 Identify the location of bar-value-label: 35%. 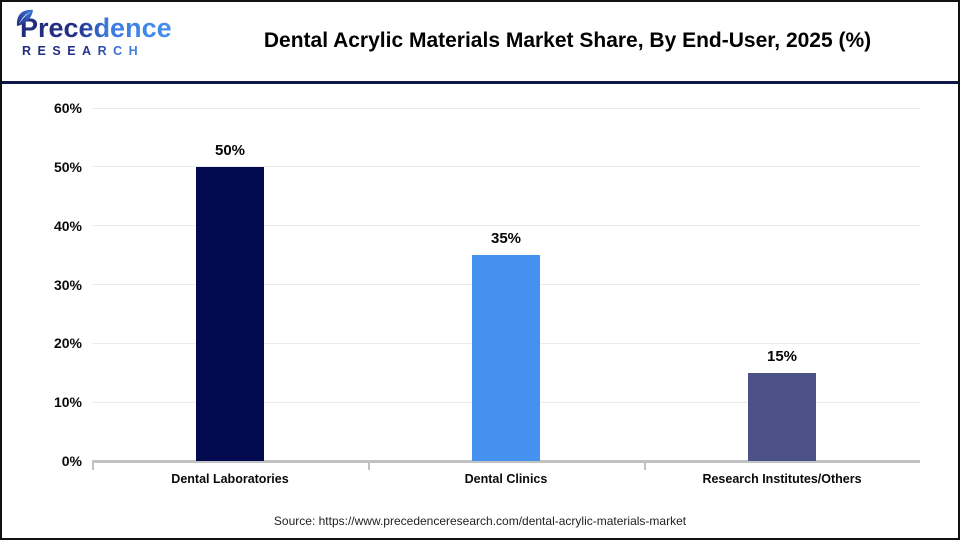
(506, 239).